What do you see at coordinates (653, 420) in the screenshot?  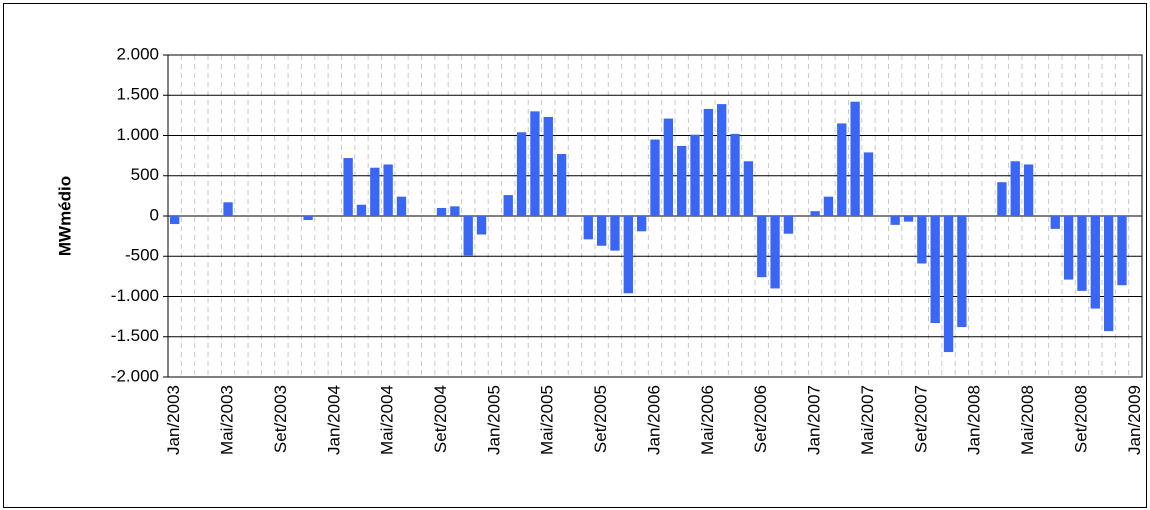 I see `x-tick-label: Jan/2006` at bounding box center [653, 420].